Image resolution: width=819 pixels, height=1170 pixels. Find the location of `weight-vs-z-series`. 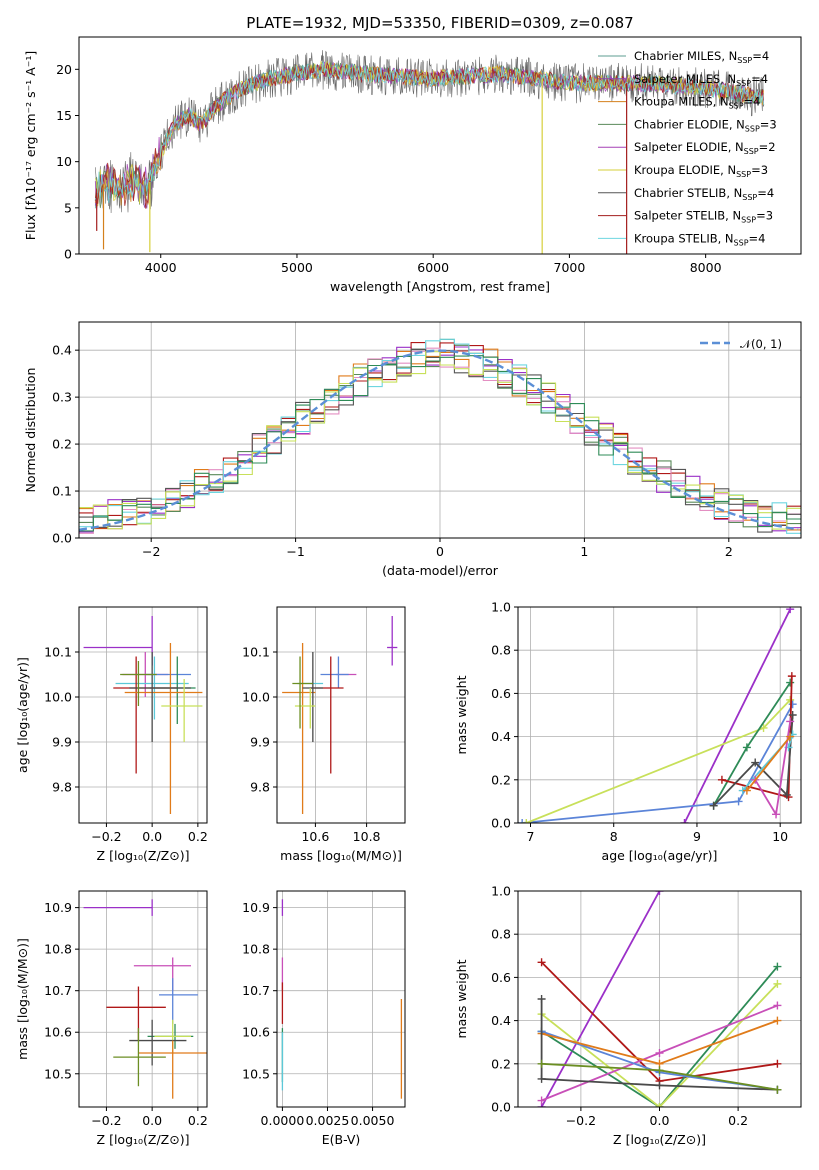

weight-vs-z-series is located at coordinates (659, 999).